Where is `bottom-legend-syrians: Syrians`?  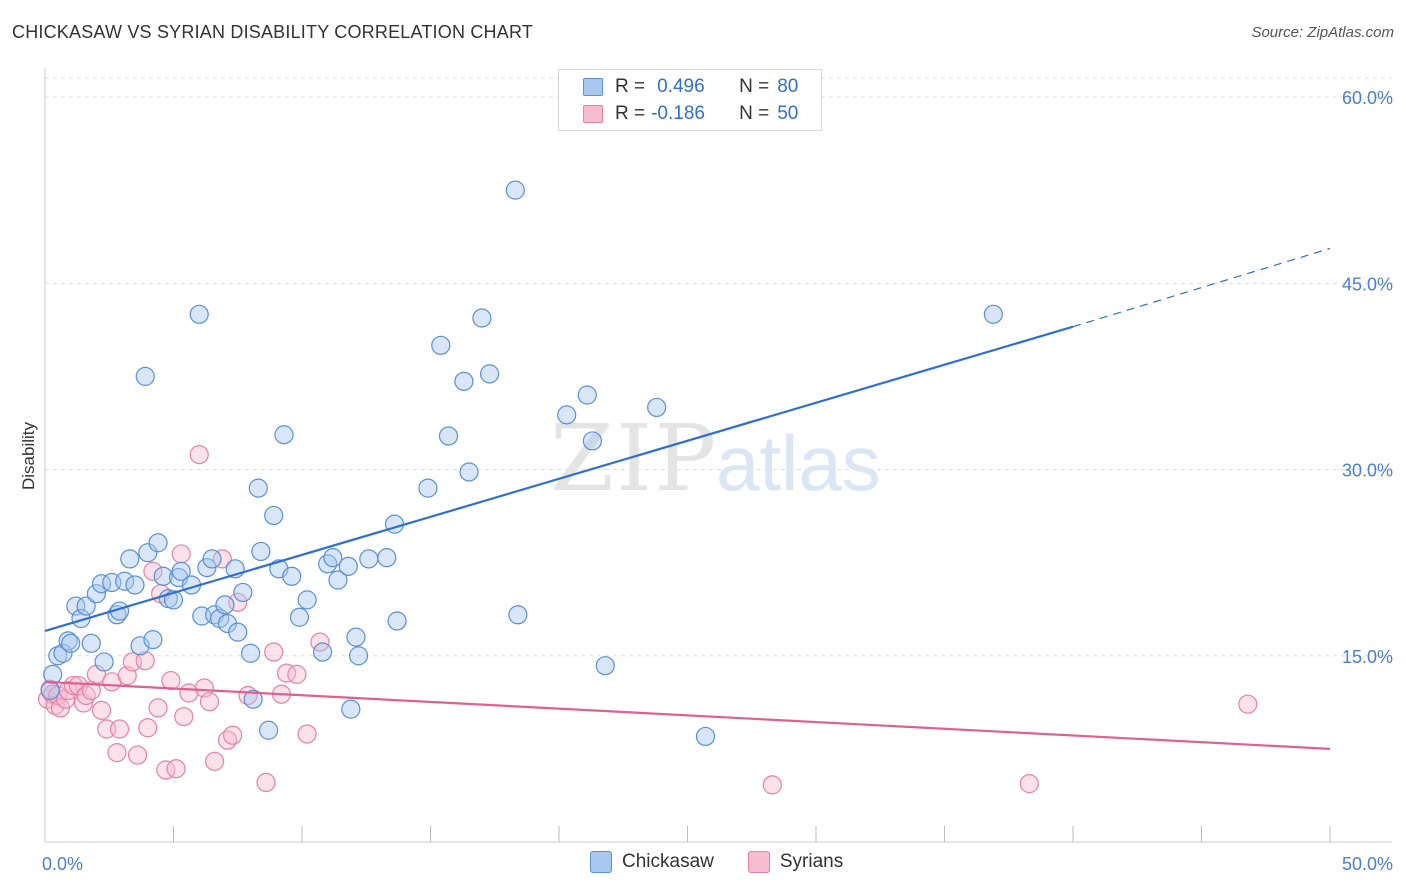 bottom-legend-syrians: Syrians is located at coordinates (795, 862).